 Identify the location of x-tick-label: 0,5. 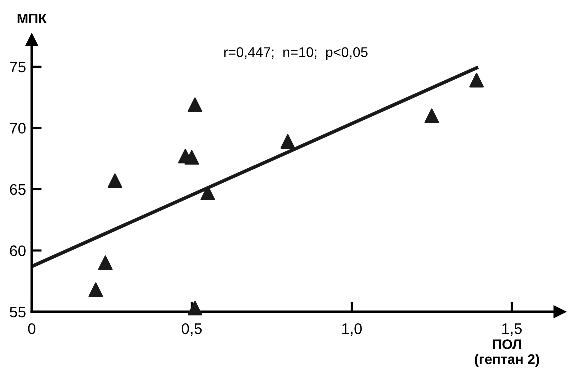
(192, 330).